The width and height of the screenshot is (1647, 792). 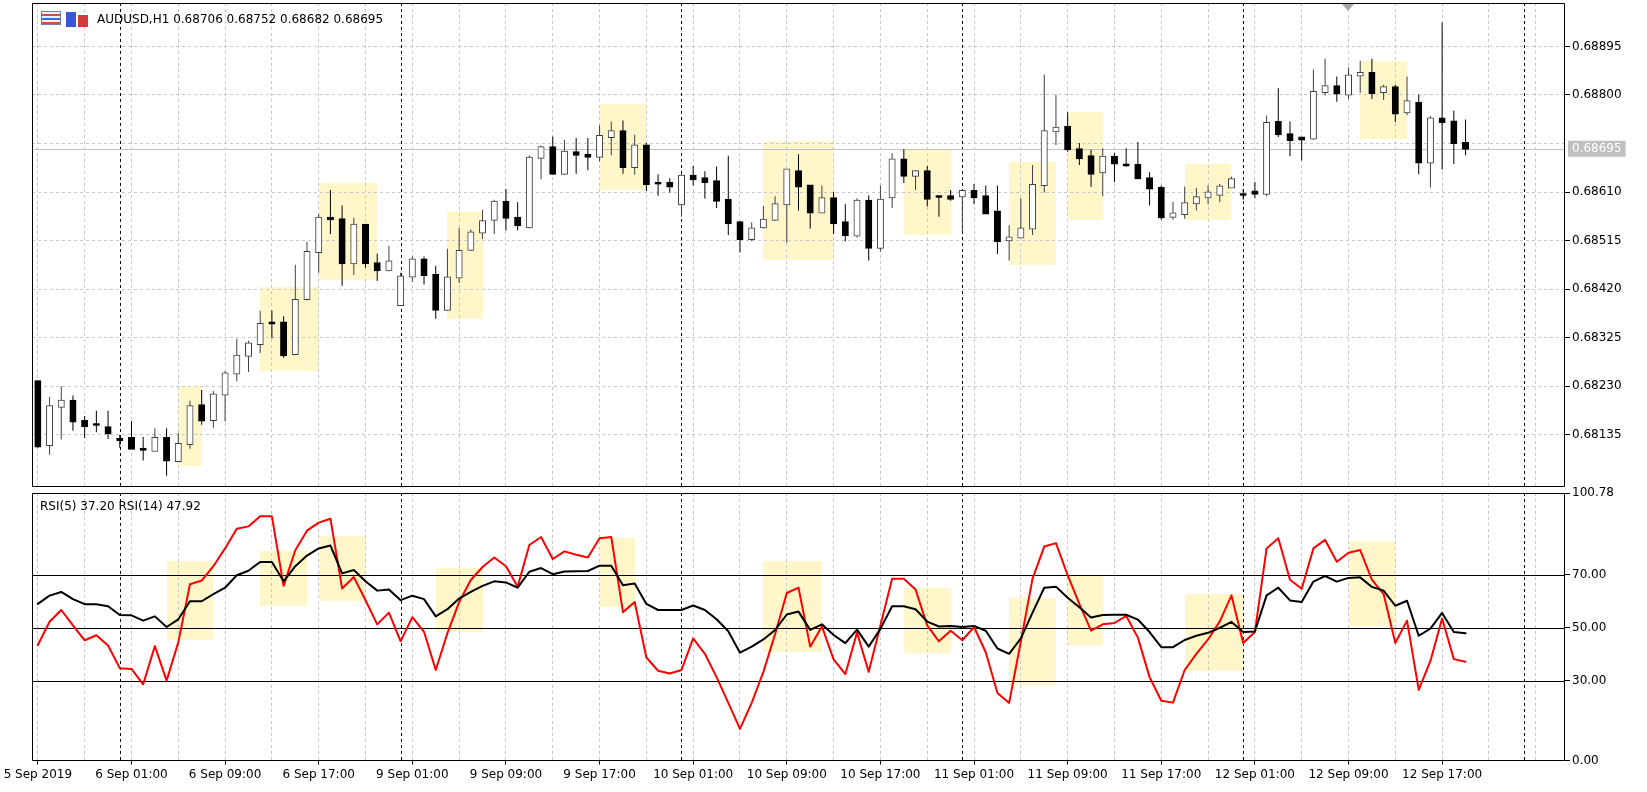 I want to click on x-tick-label: 12 Sep 01:00, so click(x=1254, y=773).